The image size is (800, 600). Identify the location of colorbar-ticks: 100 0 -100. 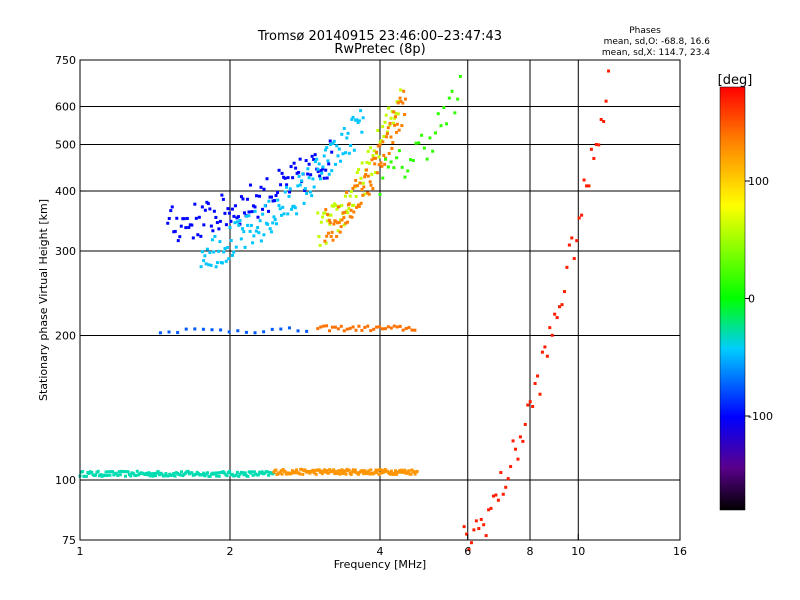
(759, 299).